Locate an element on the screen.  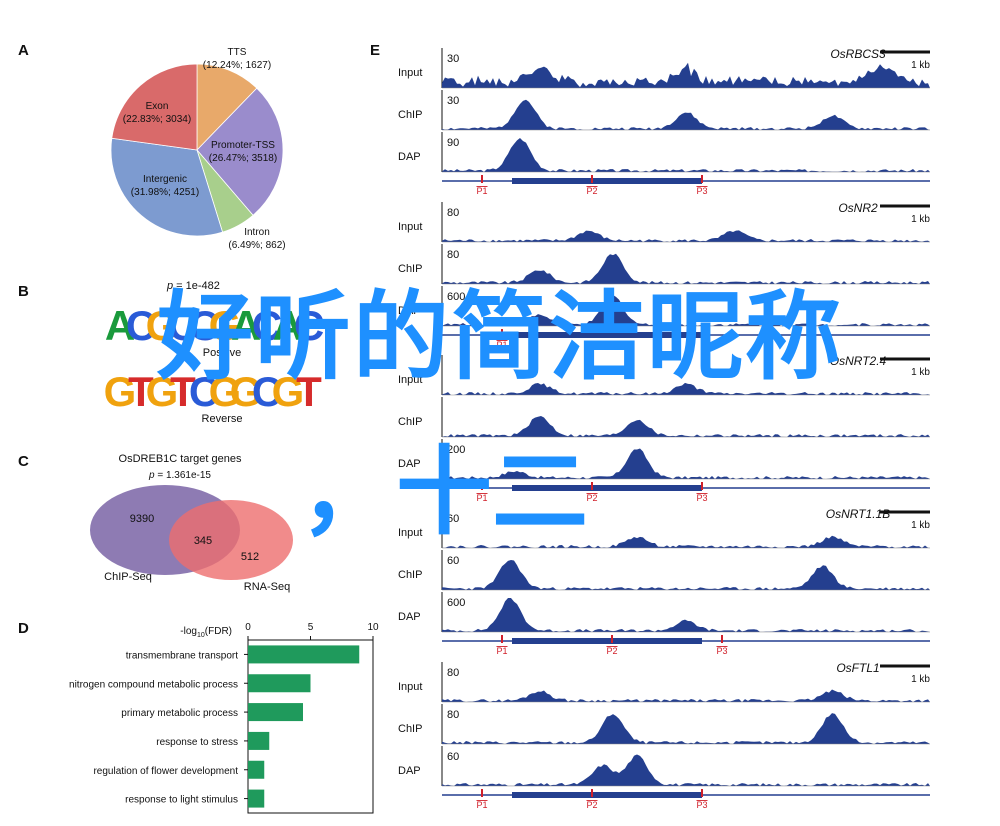
venn-overlap-count: 345 is located at coordinates (203, 541).